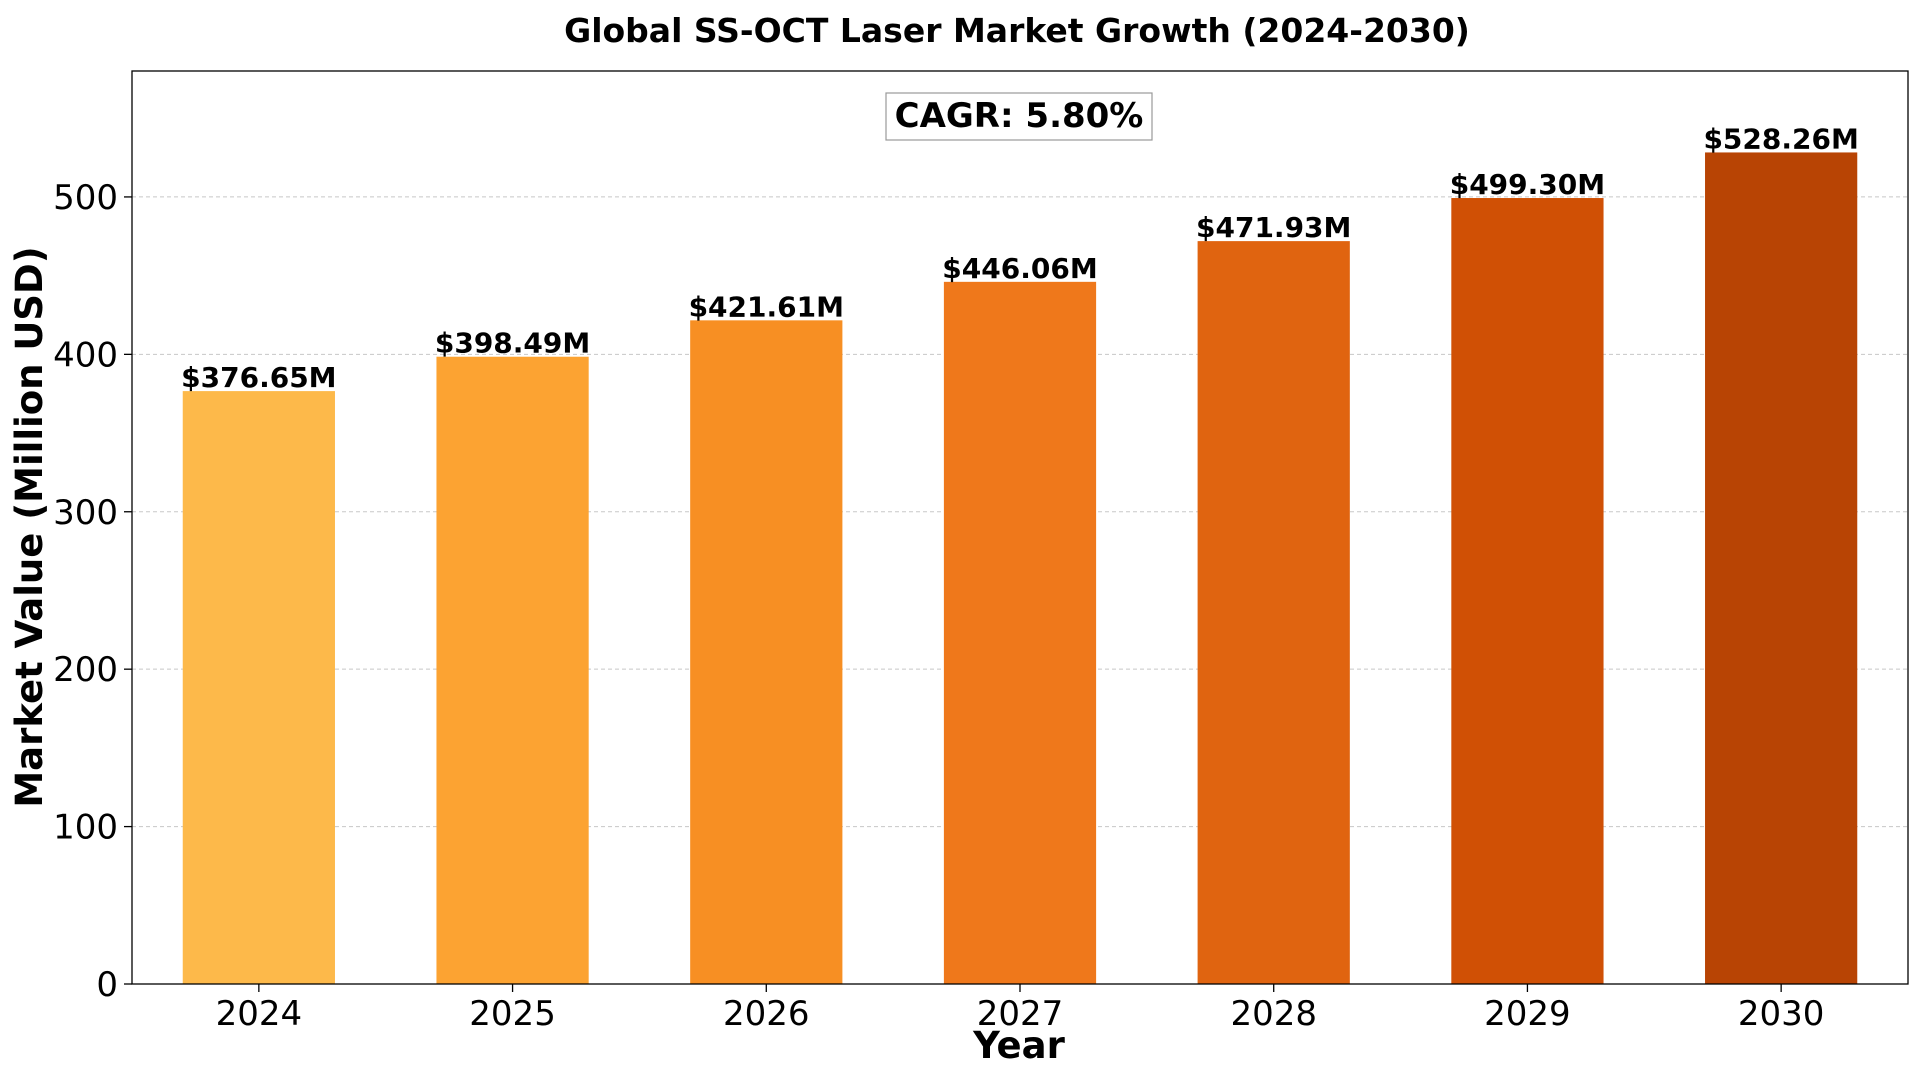 Image resolution: width=1920 pixels, height=1080 pixels. Describe the element at coordinates (512, 1014) in the screenshot. I see `x-tick-label: 2025` at that location.